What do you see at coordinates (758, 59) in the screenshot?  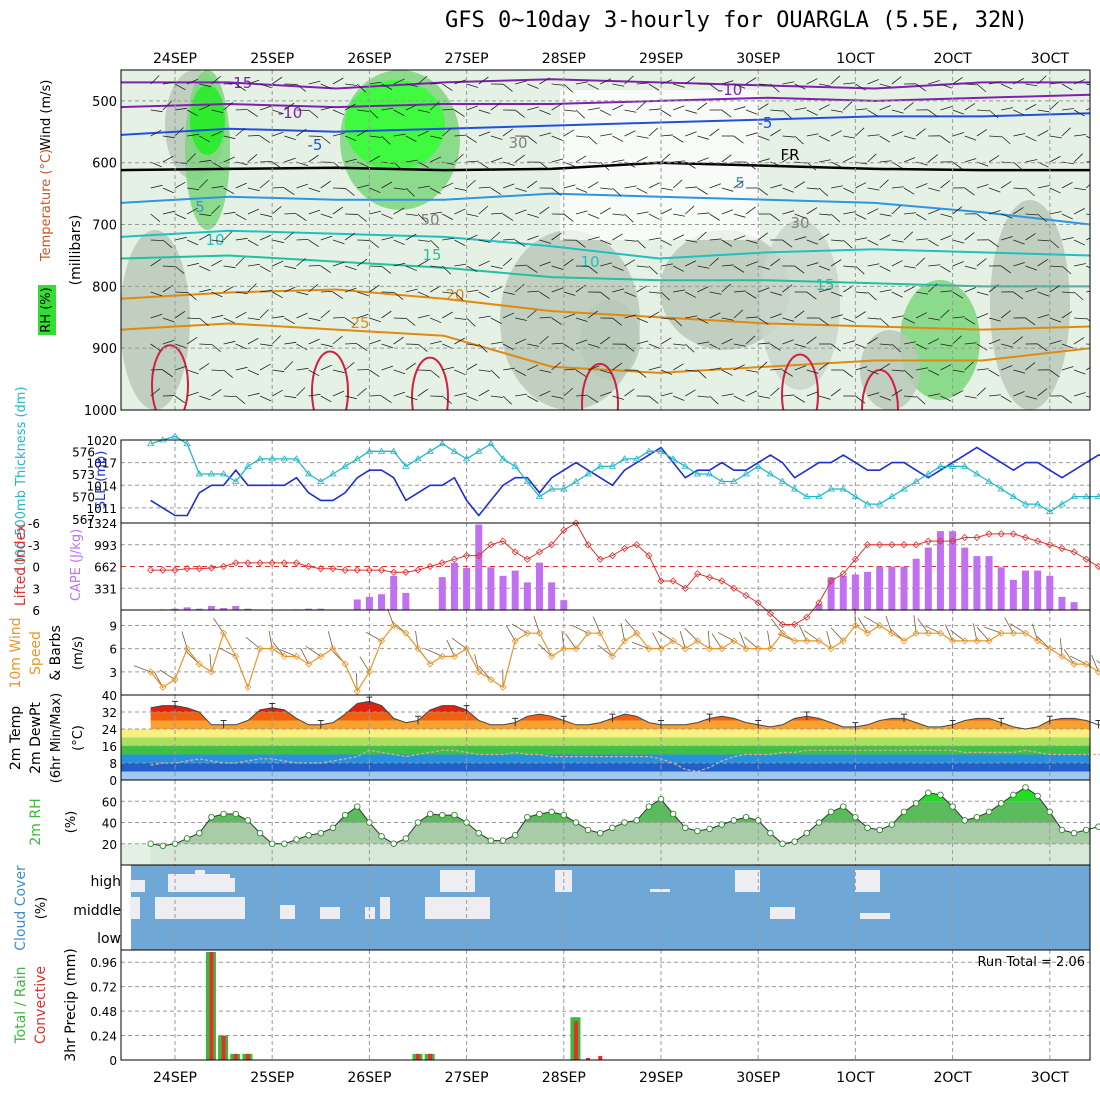 I see `date-label-top: 30SEP` at bounding box center [758, 59].